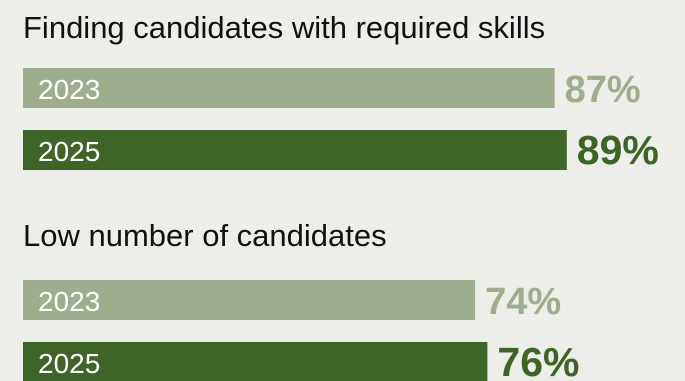 Image resolution: width=685 pixels, height=381 pixels. I want to click on group-title: Finding candidates with required skills, so click(284, 27).